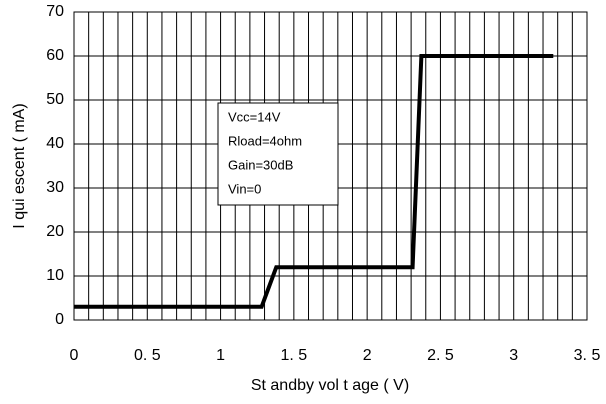 This screenshot has width=606, height=404. Describe the element at coordinates (55, 231) in the screenshot. I see `y-tick-label: 20` at that location.